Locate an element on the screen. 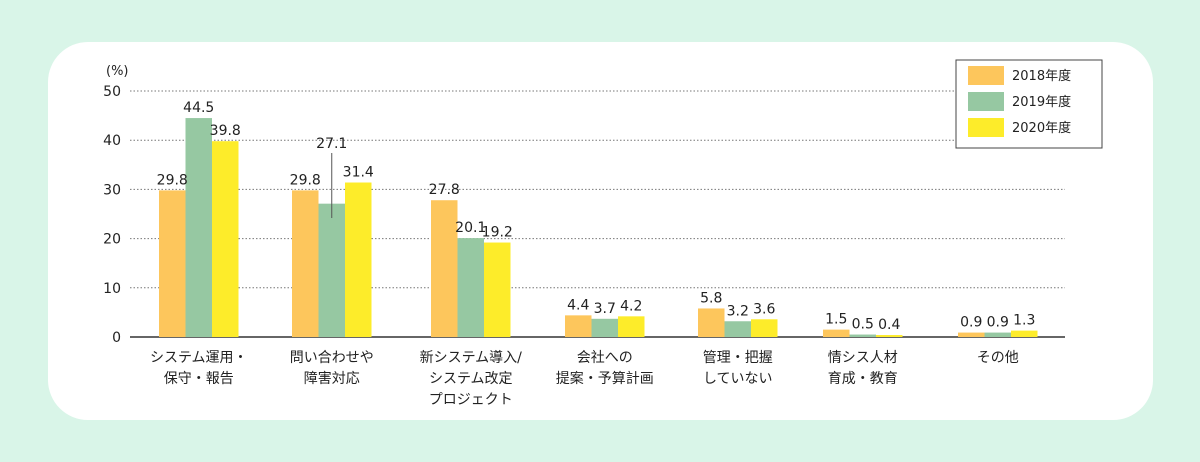 This screenshot has width=1200, height=462. category-label-line: その他 is located at coordinates (998, 358).